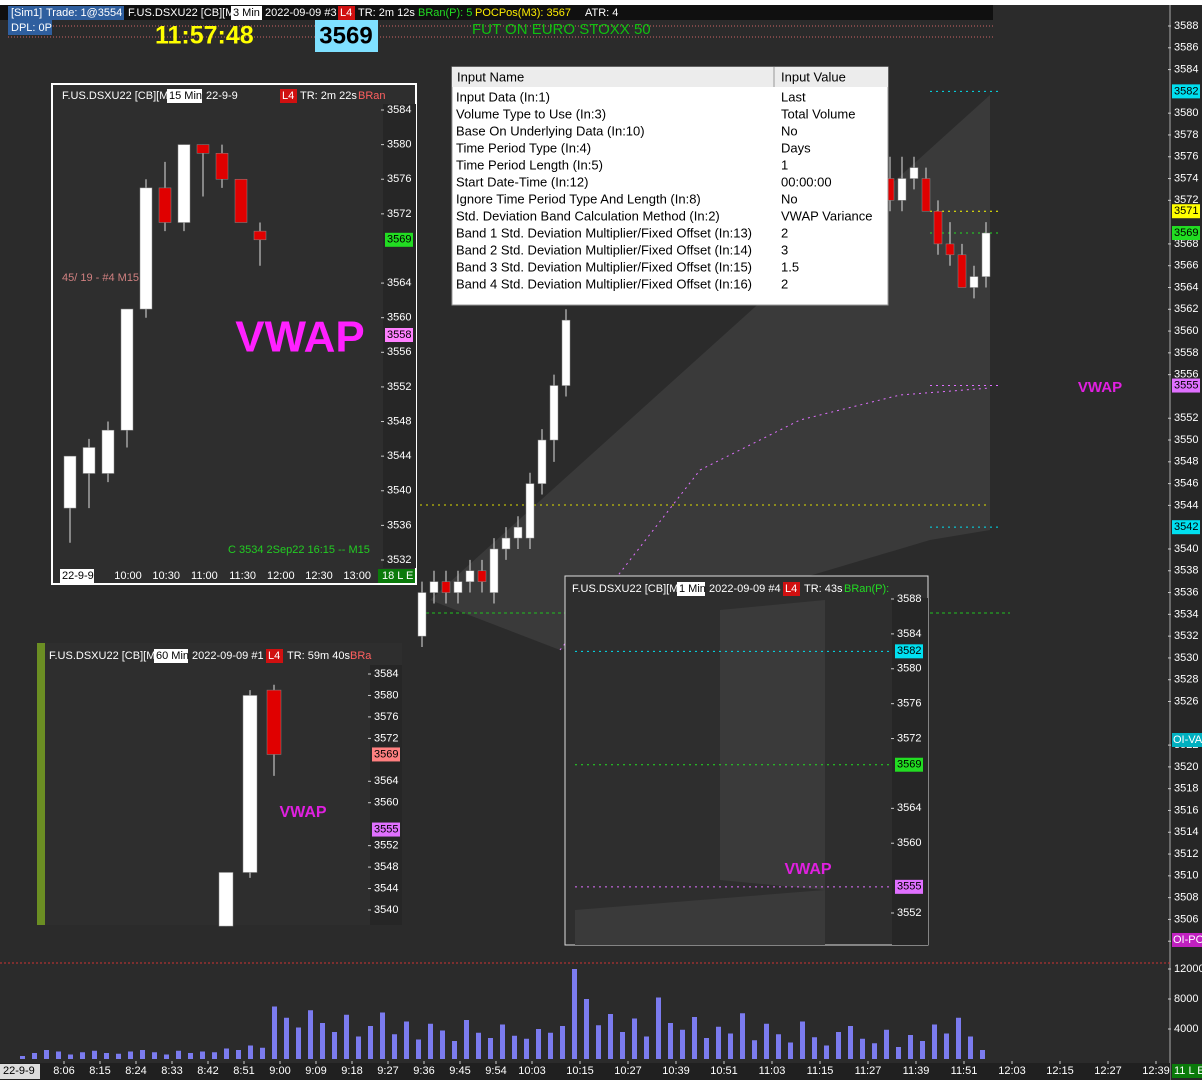 This screenshot has width=1202, height=1080. What do you see at coordinates (357, 576) in the screenshot?
I see `time-label: 13:00` at bounding box center [357, 576].